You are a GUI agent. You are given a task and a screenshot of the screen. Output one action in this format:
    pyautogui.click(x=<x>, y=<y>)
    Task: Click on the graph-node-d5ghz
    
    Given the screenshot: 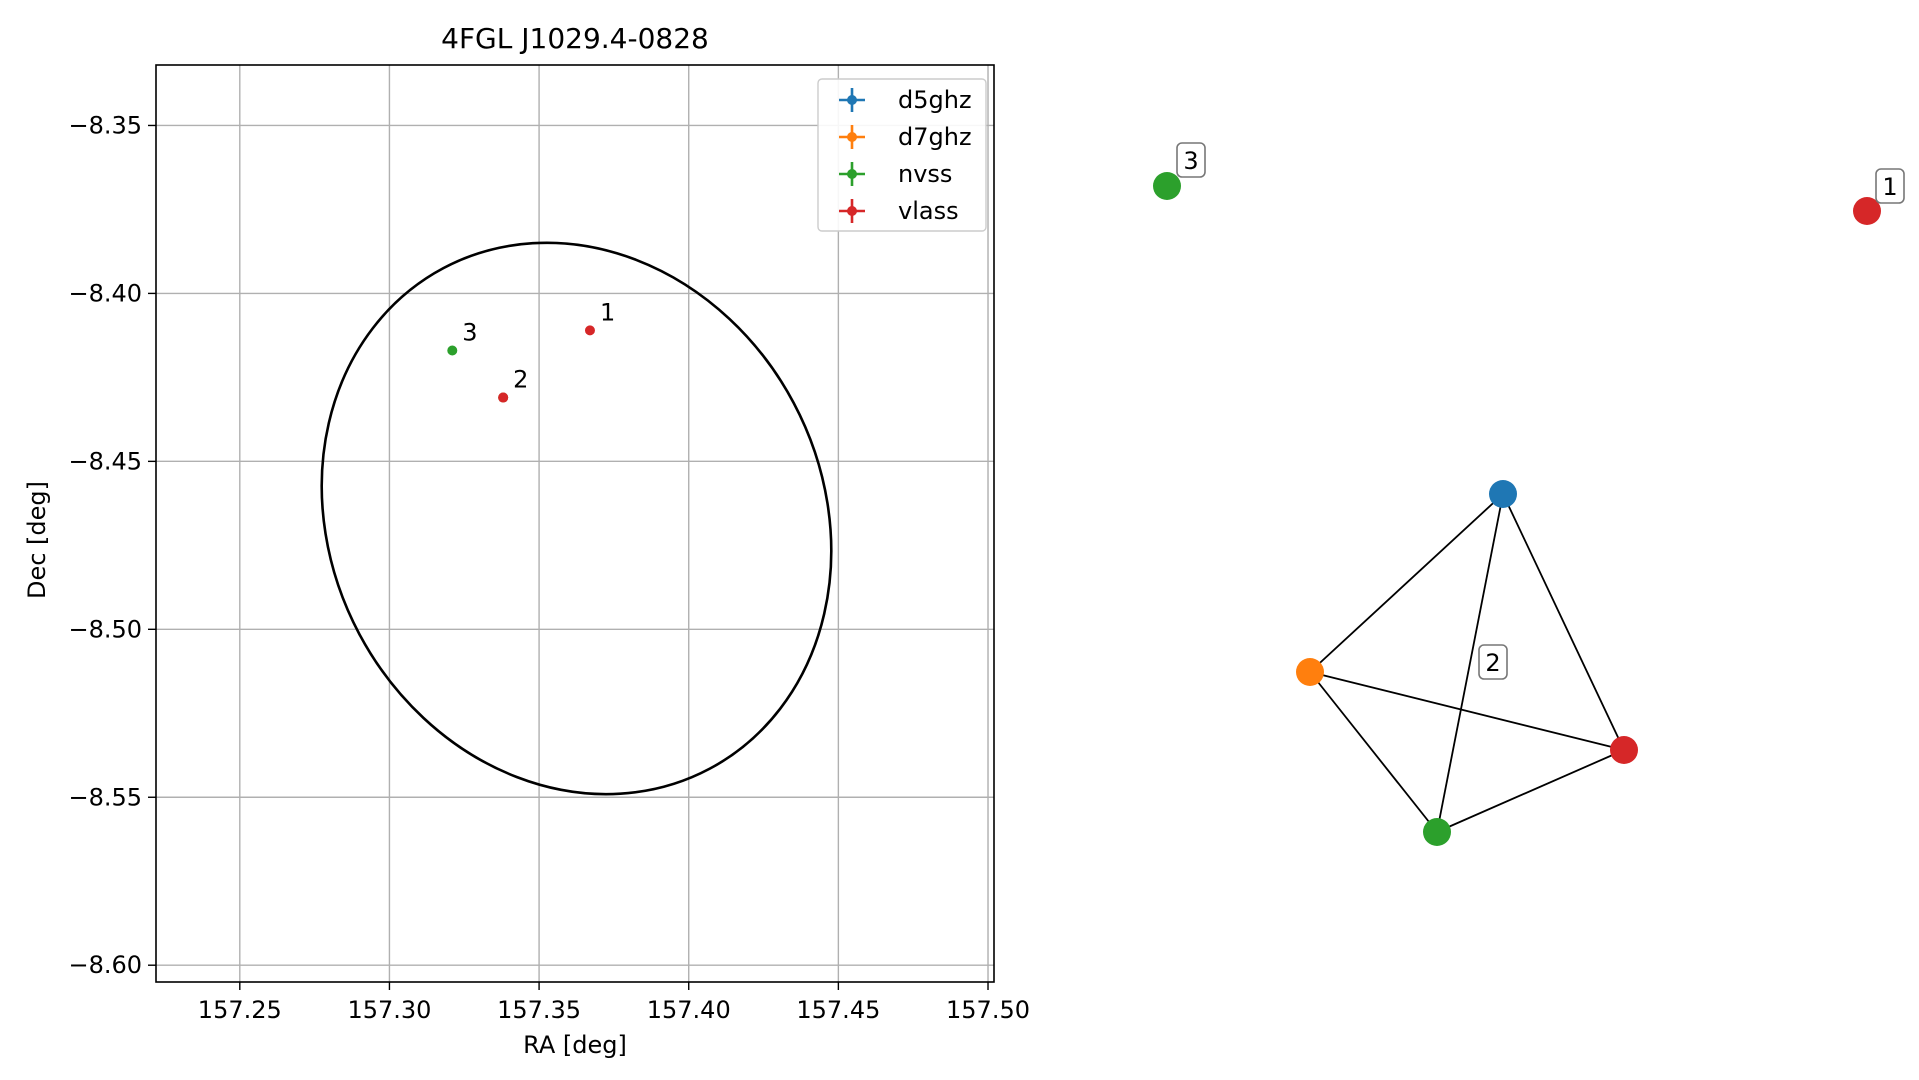 What is the action you would take?
    pyautogui.click(x=1503, y=494)
    